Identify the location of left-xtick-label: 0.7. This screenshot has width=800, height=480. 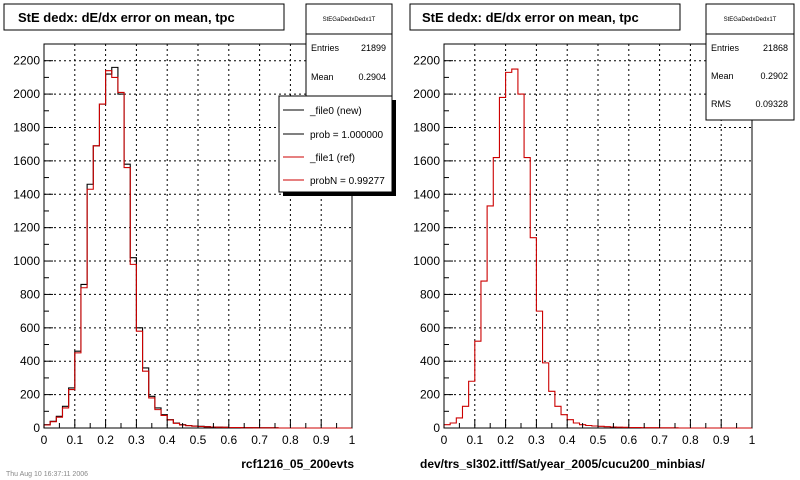
(259, 440).